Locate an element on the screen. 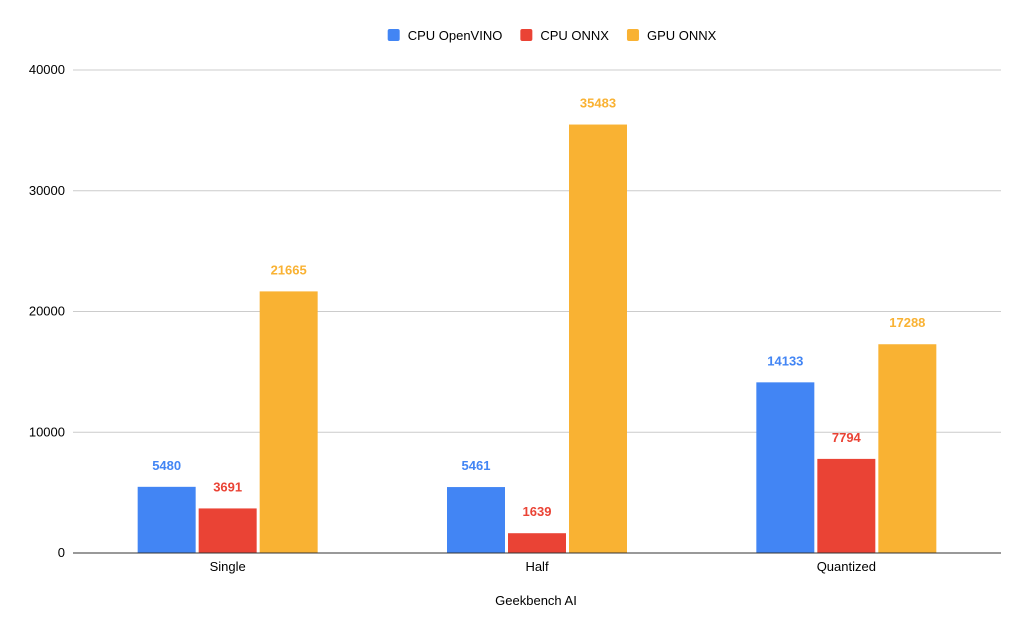 This screenshot has width=1031, height=633. legend-label: CPU ONNX is located at coordinates (574, 35).